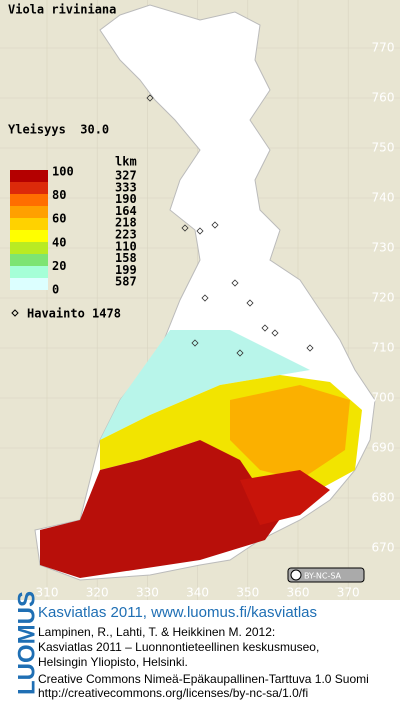 This screenshot has height=706, width=400. Describe the element at coordinates (383, 448) in the screenshot. I see `y-tick-label: 690` at that location.